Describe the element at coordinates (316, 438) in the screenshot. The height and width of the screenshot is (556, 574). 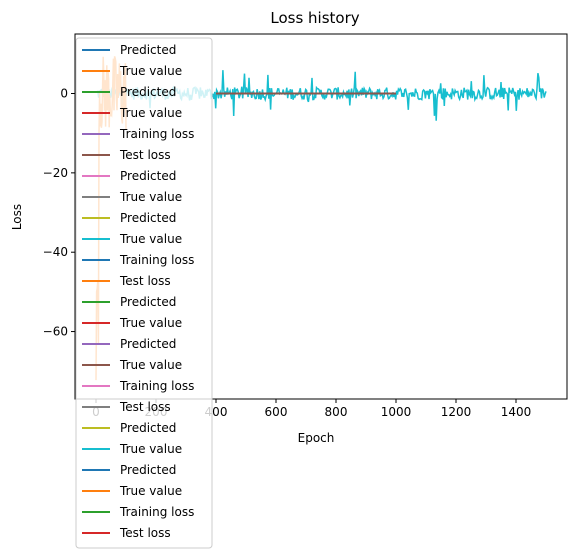
I see `x-axis-label: Epoch` at that location.